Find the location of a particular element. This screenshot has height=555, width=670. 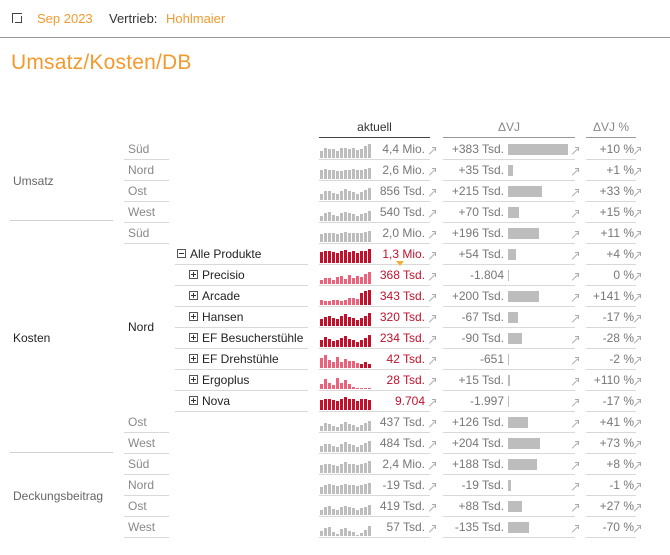

period-filter: Sep 2023 is located at coordinates (65, 18).